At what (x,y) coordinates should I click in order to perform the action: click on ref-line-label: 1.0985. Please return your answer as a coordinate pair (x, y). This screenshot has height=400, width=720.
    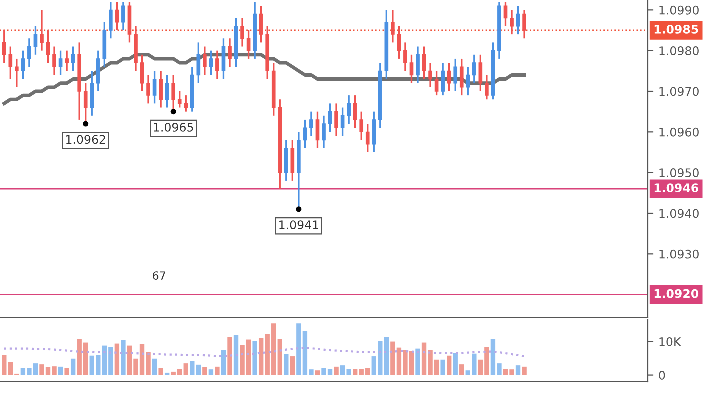
    Looking at the image, I should click on (676, 29).